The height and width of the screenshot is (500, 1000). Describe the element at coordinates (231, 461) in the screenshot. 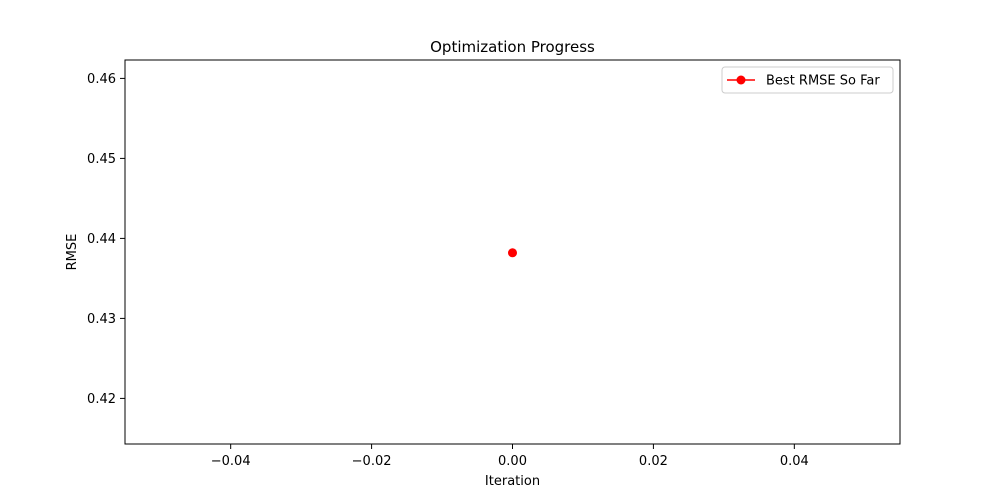

I see `x-tick-label: −0.04` at that location.